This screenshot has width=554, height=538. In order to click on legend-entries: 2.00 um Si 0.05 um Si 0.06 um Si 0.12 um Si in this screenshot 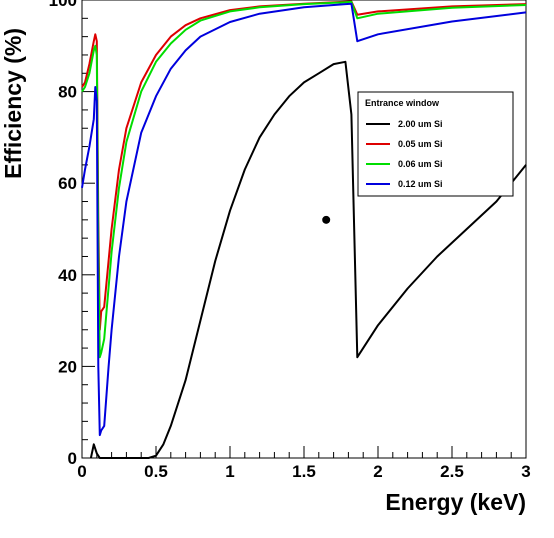, I will do `click(404, 154)`.